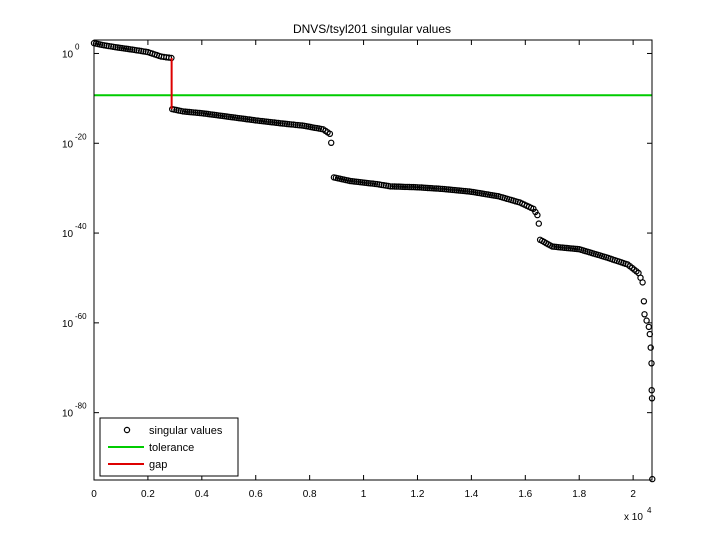  What do you see at coordinates (77, 46) in the screenshot?
I see `y-tick-label-exponent: 0` at bounding box center [77, 46].